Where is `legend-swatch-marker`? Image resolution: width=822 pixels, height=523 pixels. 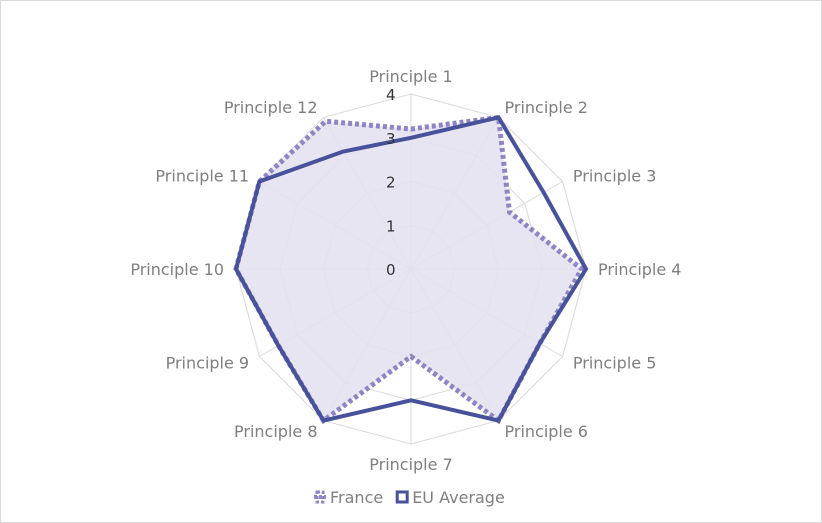 legend-swatch-marker is located at coordinates (320, 497).